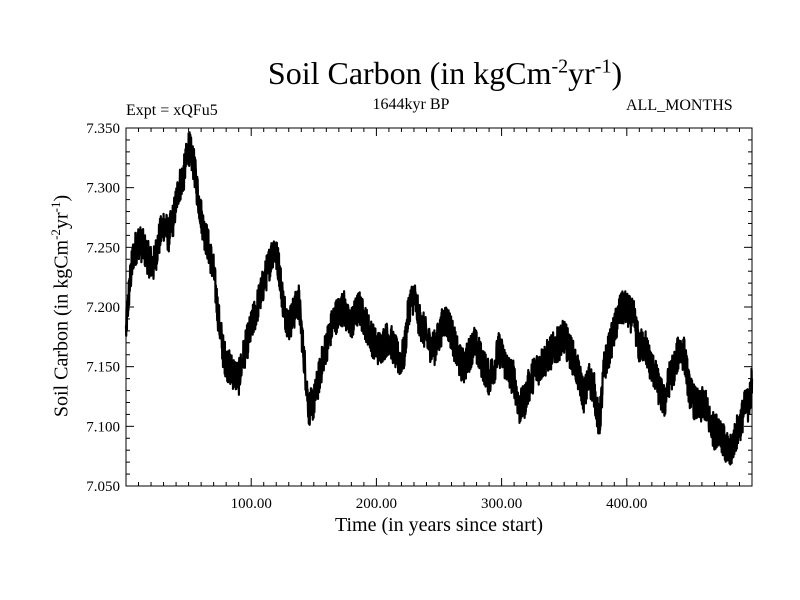 This screenshot has width=800, height=600. I want to click on x-tick-label: 100.00, so click(251, 504).